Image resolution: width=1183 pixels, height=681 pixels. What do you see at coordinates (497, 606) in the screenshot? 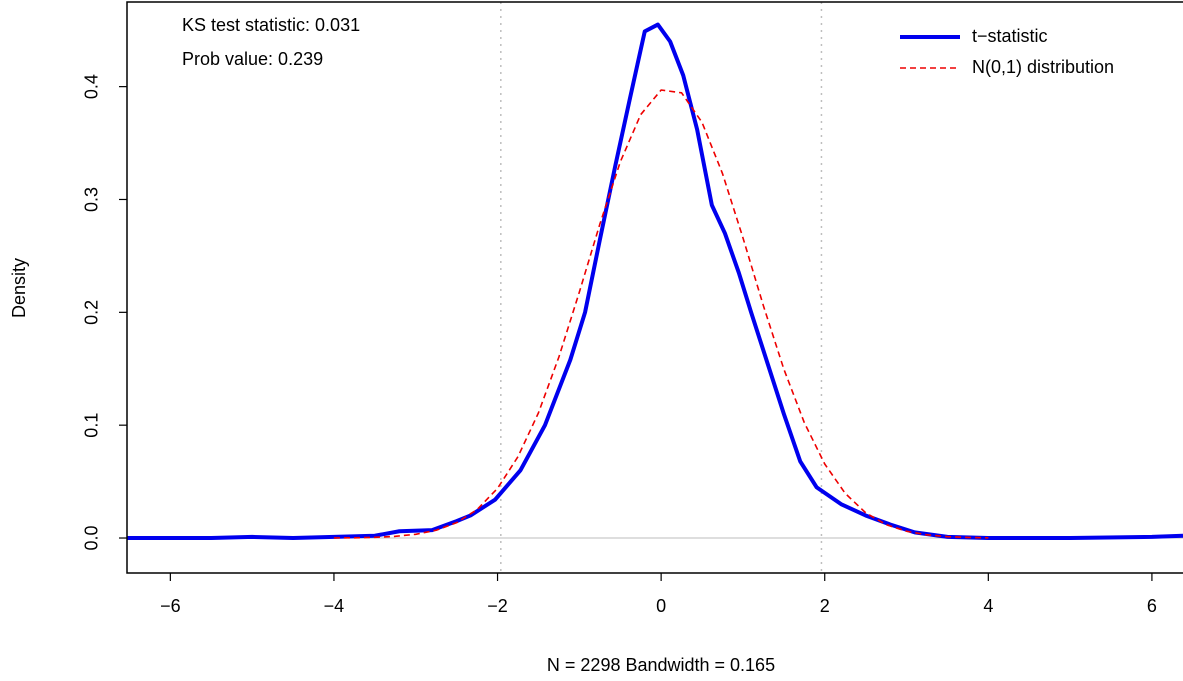
I see `x-tick-label: −2` at bounding box center [497, 606].